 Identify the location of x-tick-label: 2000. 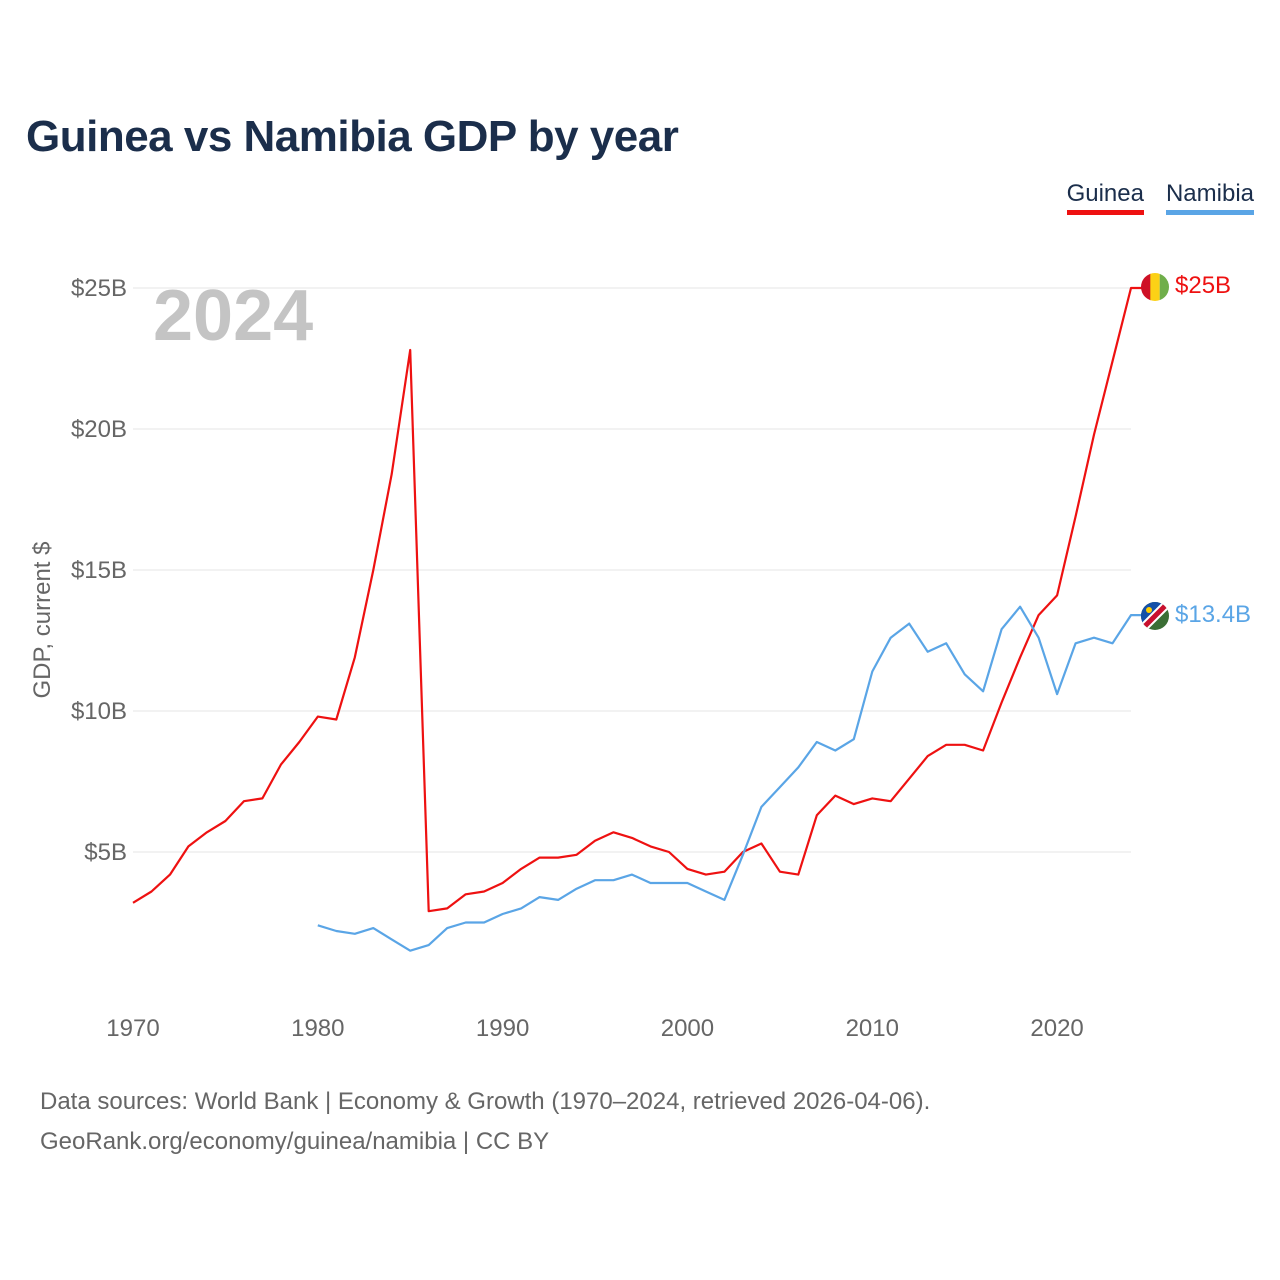
(687, 1028).